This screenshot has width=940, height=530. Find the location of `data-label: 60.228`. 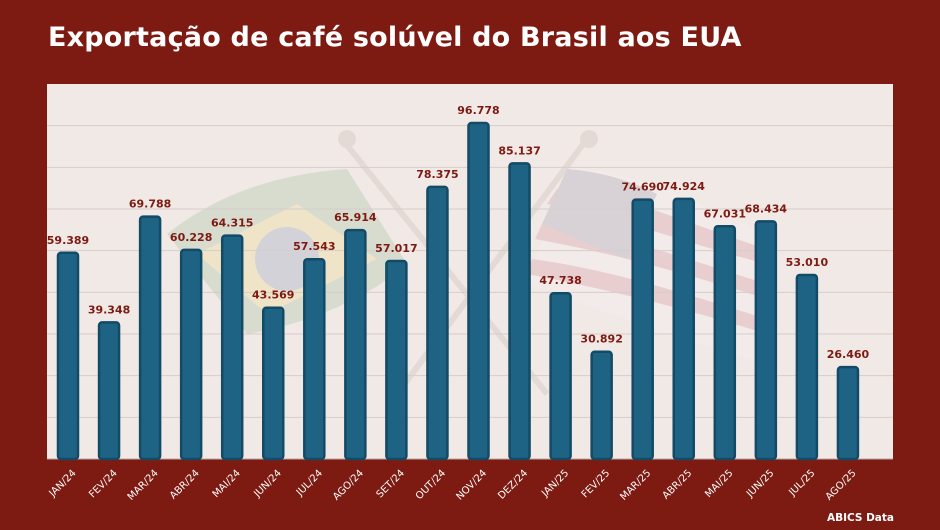

data-label: 60.228 is located at coordinates (191, 237).